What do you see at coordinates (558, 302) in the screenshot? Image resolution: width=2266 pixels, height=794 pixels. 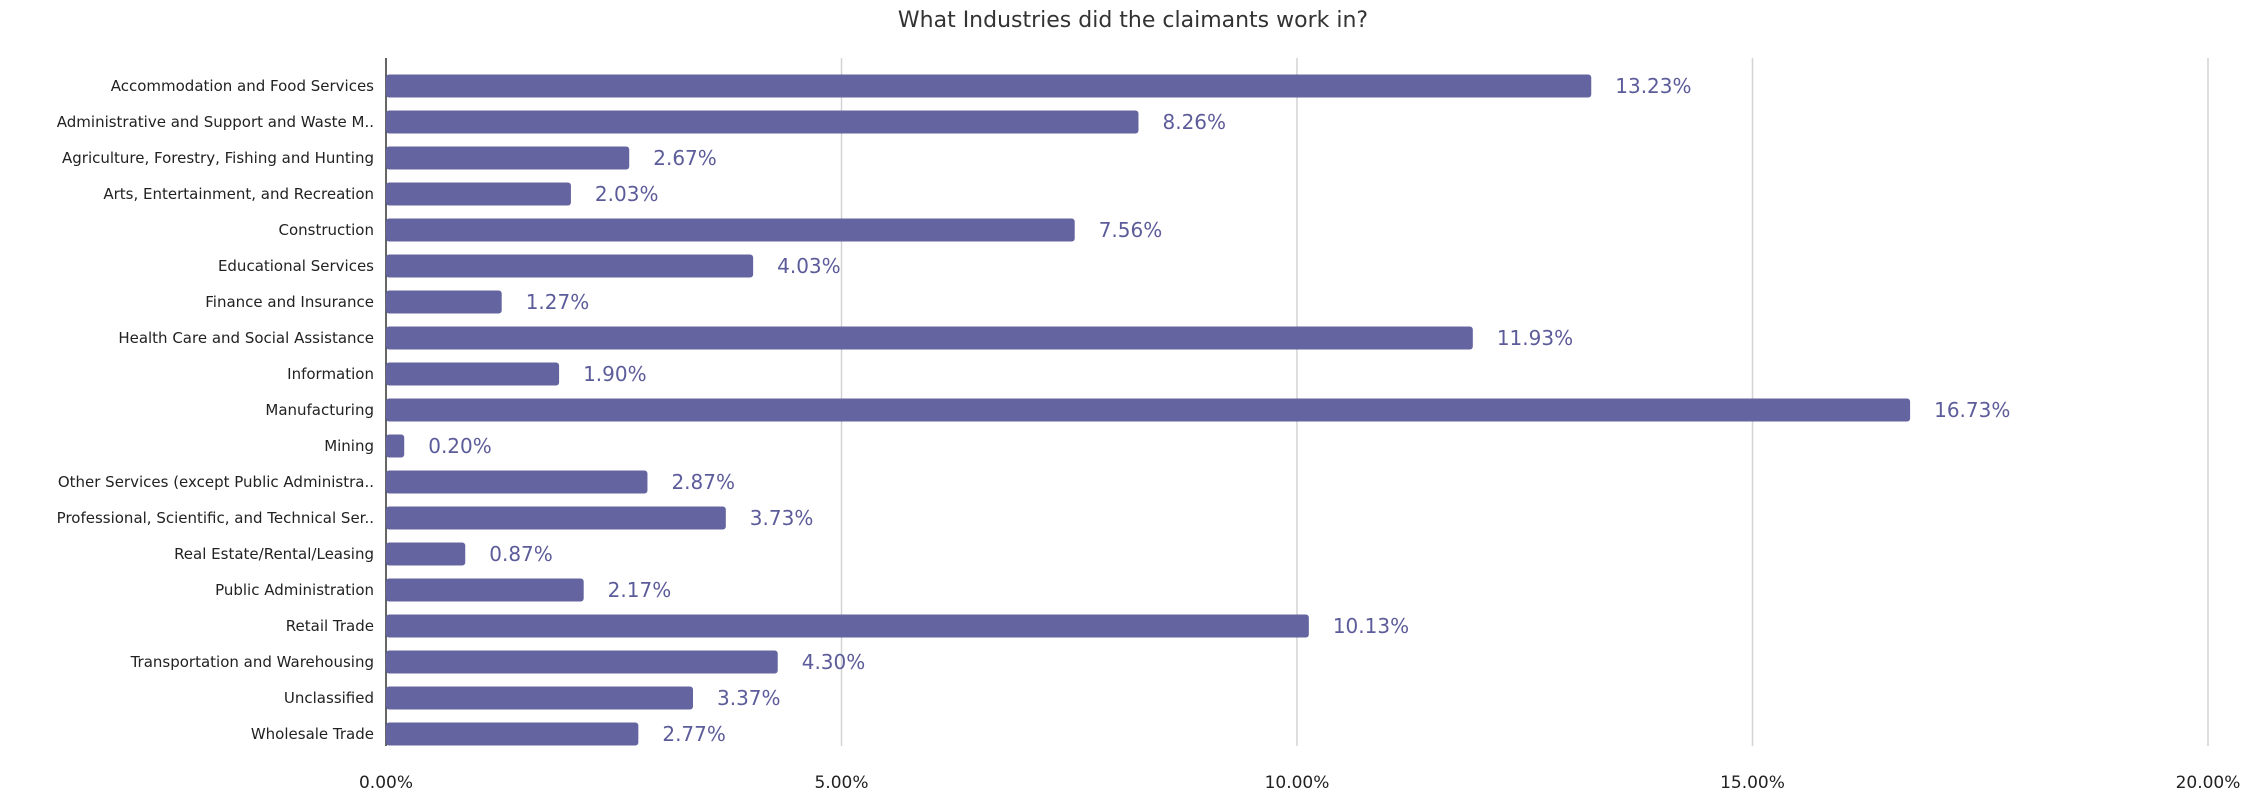 I see `data-label: 1.27%` at bounding box center [558, 302].